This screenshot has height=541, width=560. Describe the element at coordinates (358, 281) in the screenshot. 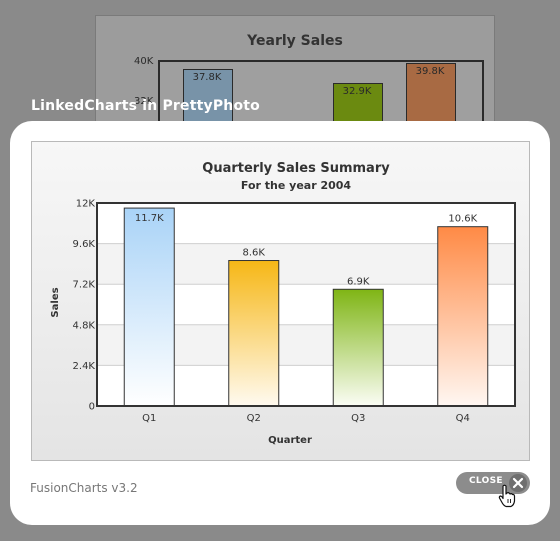

I see `bar-value-label: 6.9K` at that location.